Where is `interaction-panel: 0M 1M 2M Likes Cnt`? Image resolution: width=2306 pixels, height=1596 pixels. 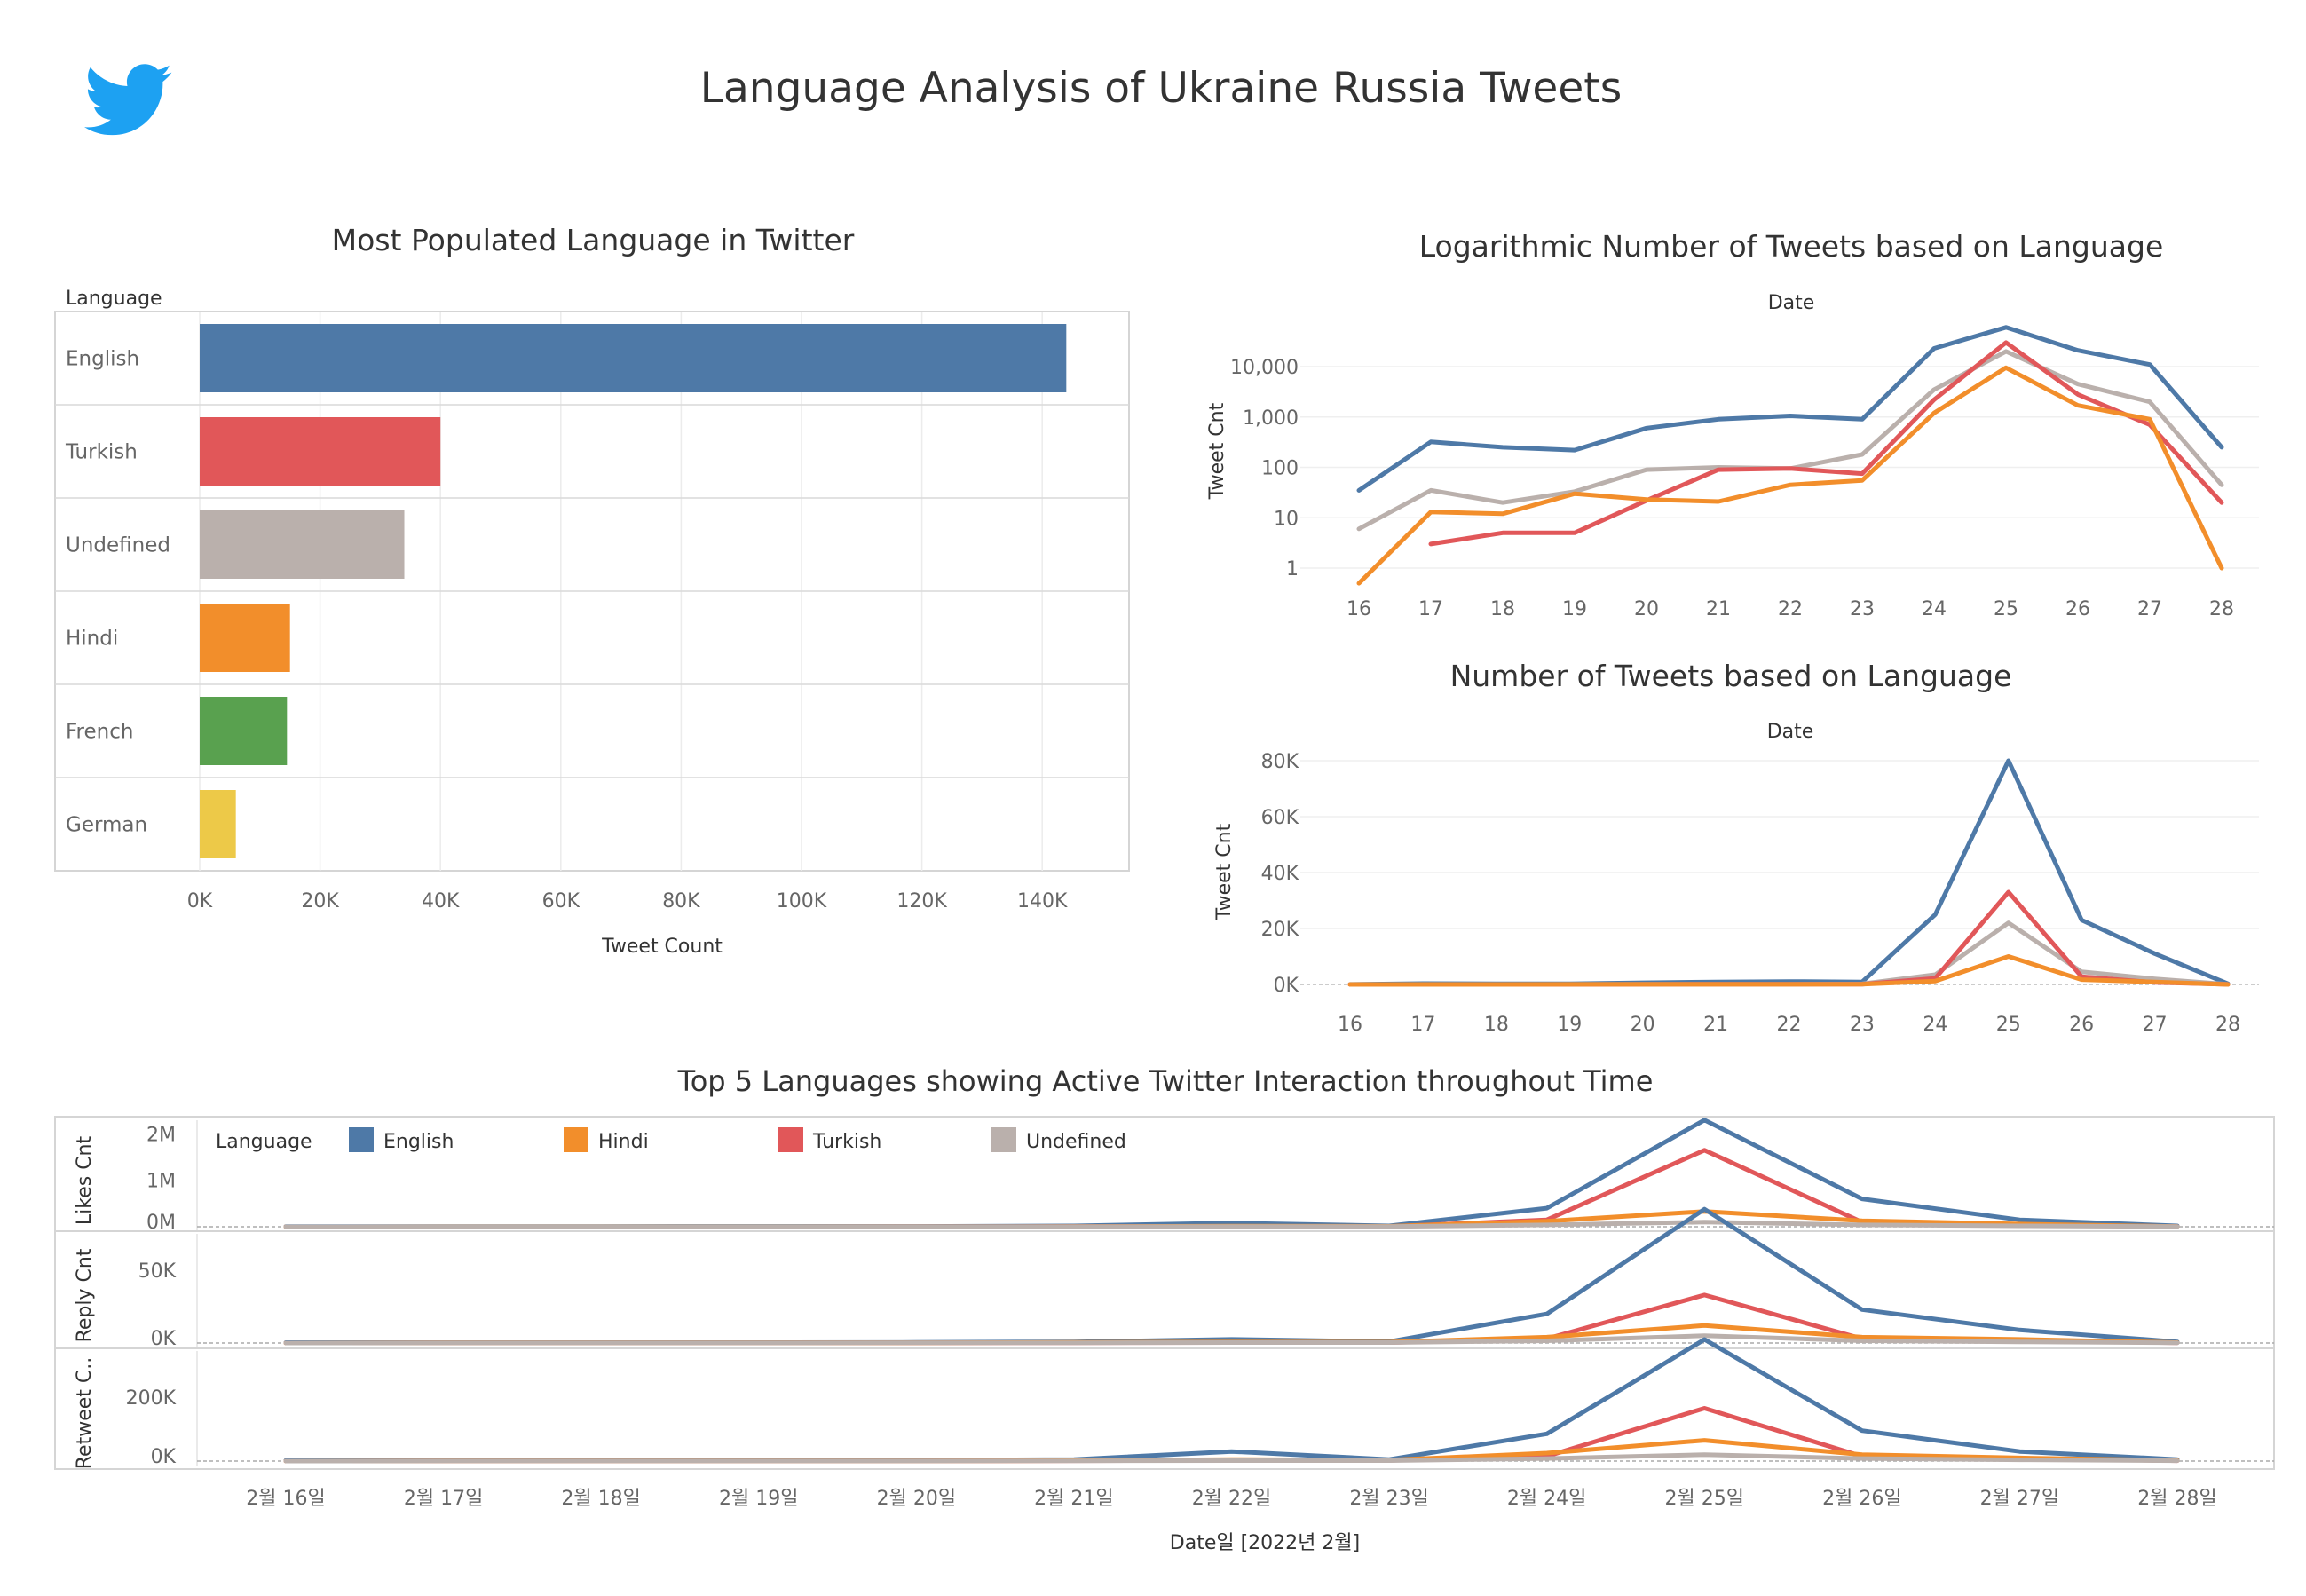
interaction-panel: 0M 1M 2M Likes Cnt is located at coordinates (1174, 1176).